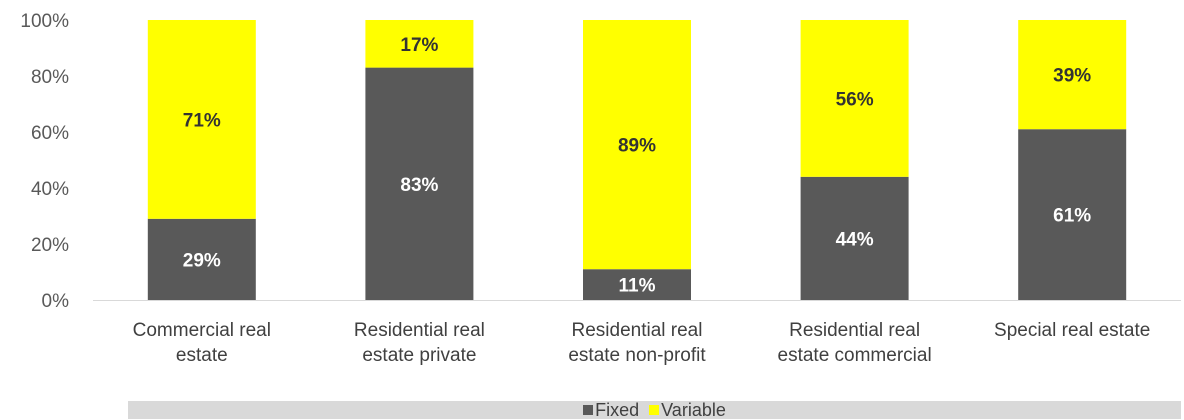 This screenshot has height=420, width=1184. I want to click on y-tick-label: 0%, so click(56, 301).